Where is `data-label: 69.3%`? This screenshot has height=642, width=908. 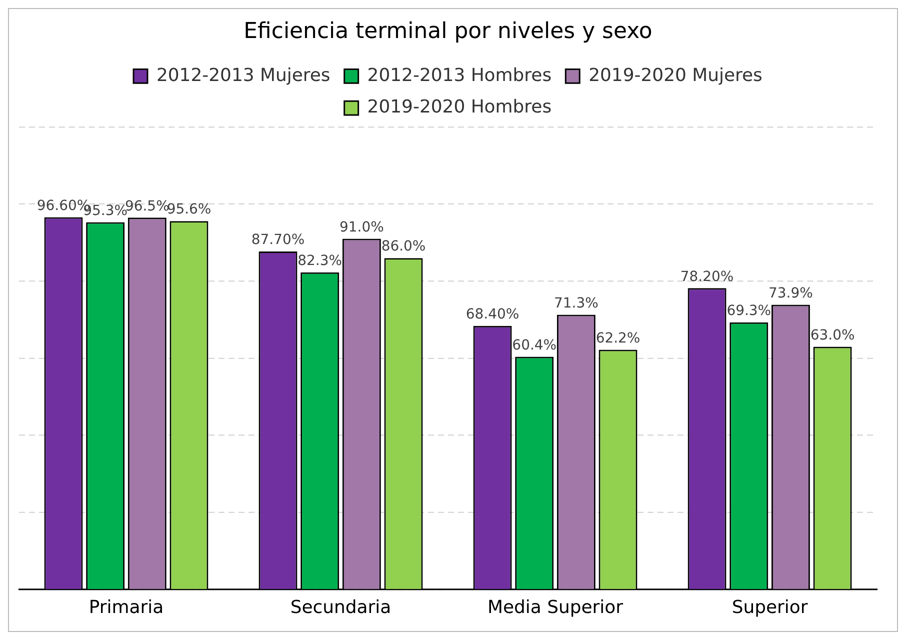 data-label: 69.3% is located at coordinates (749, 311).